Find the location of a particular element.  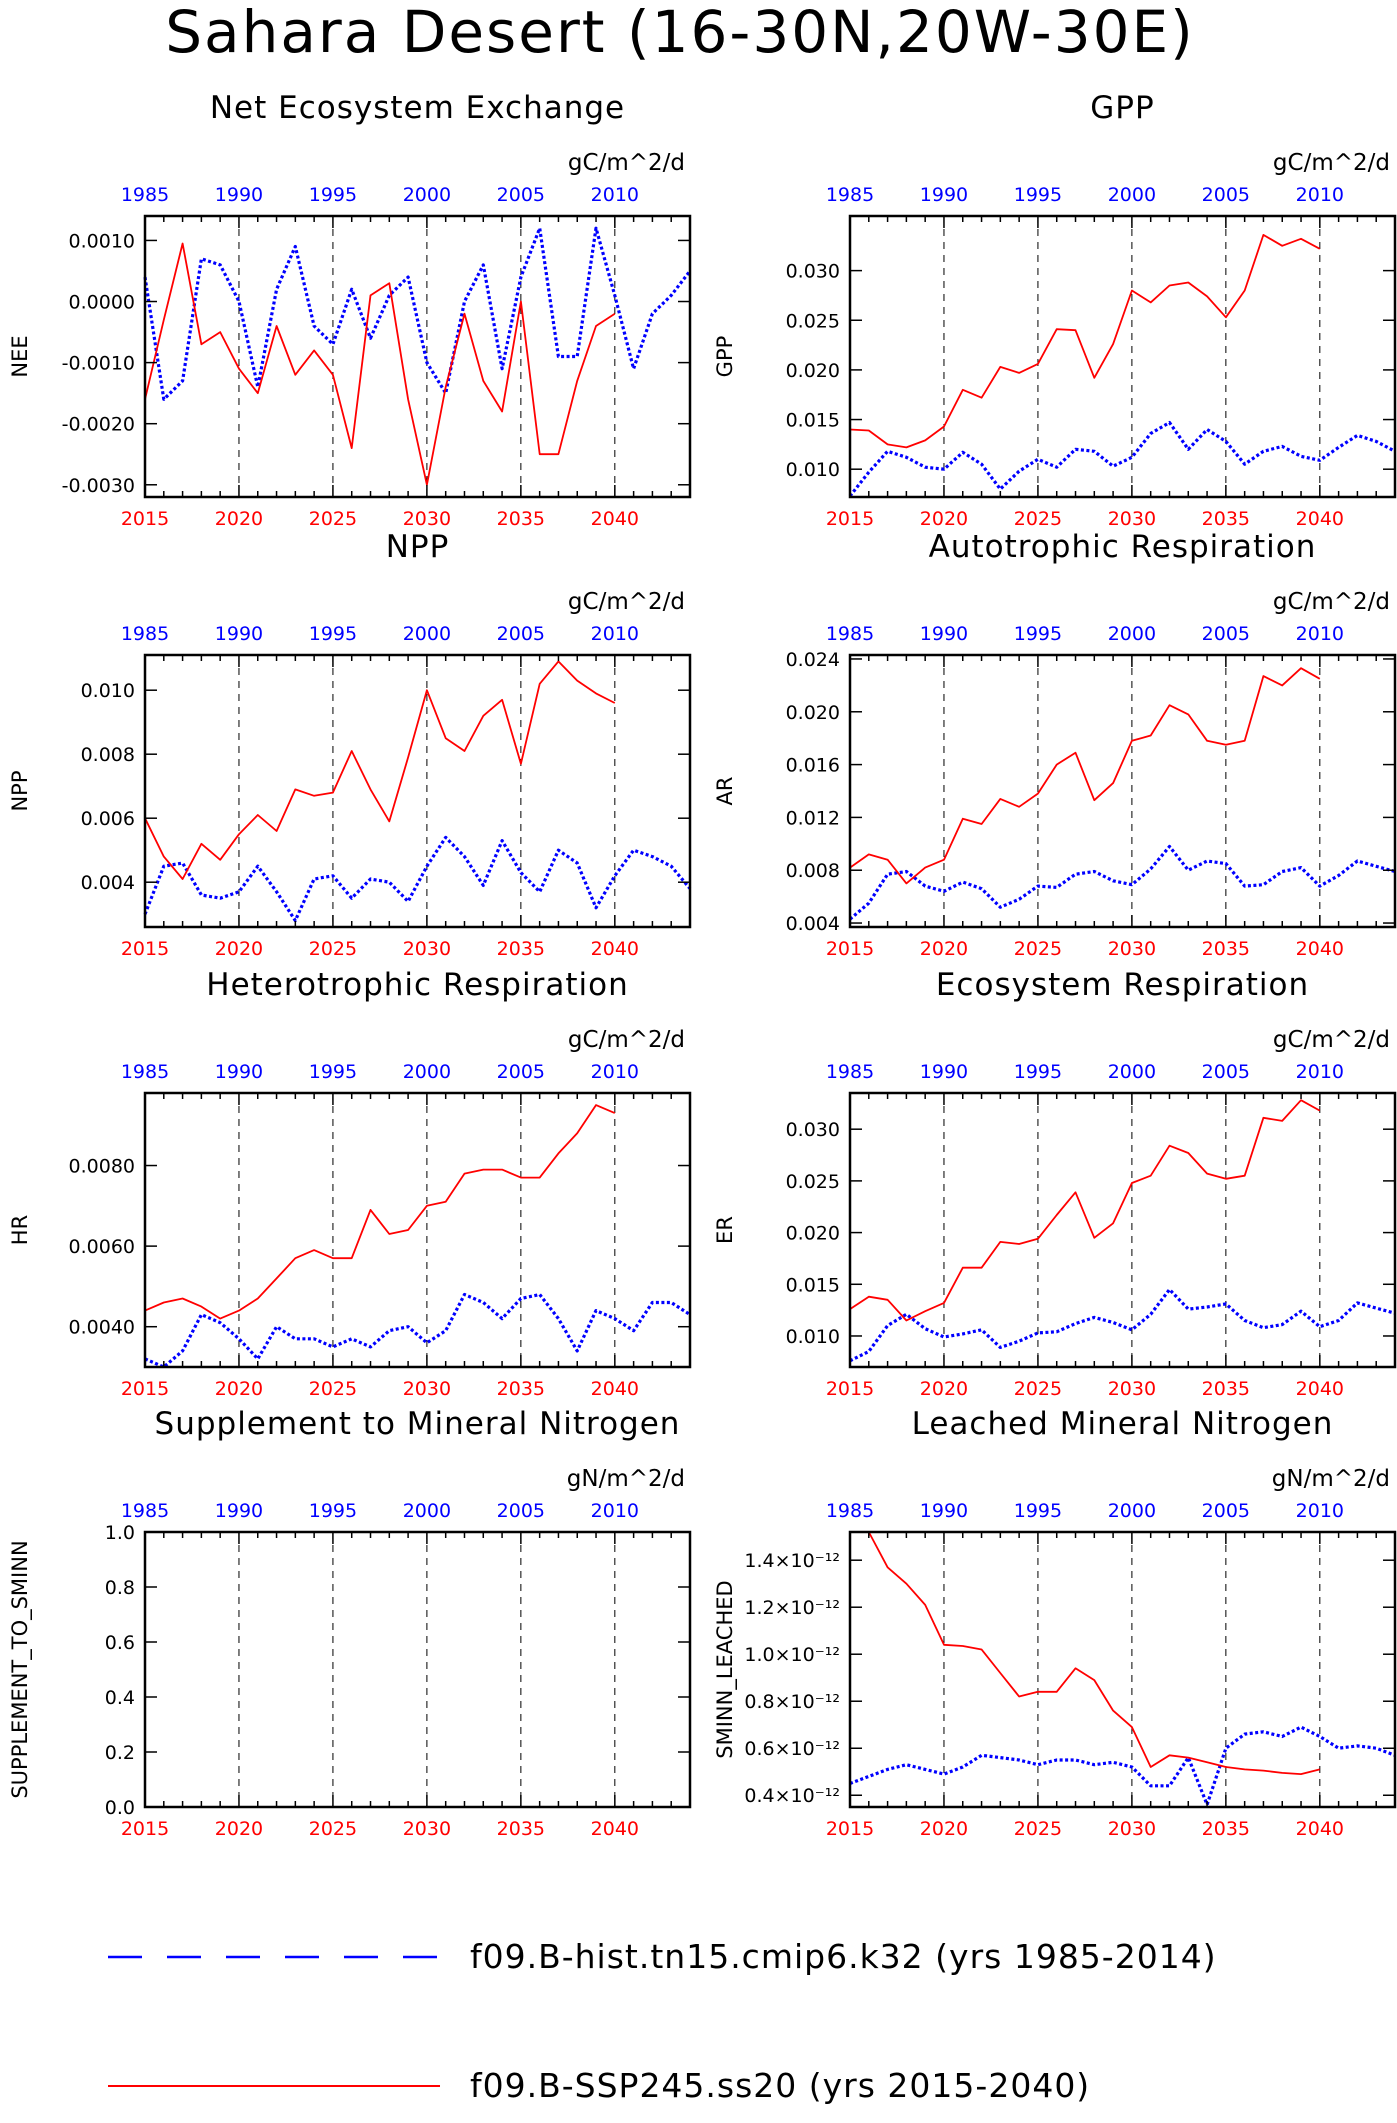

legend-label-ssp: f09.B-SSP245.ss20 (yrs 2015-2040) is located at coordinates (780, 2085).